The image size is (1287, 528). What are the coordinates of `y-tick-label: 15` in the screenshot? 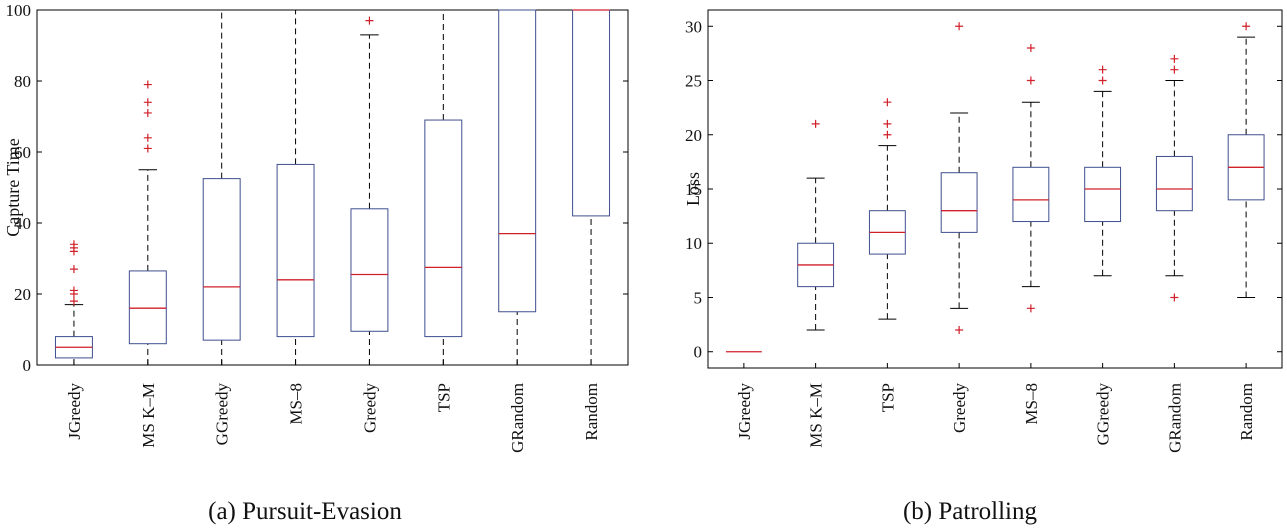 It's located at (693, 189).